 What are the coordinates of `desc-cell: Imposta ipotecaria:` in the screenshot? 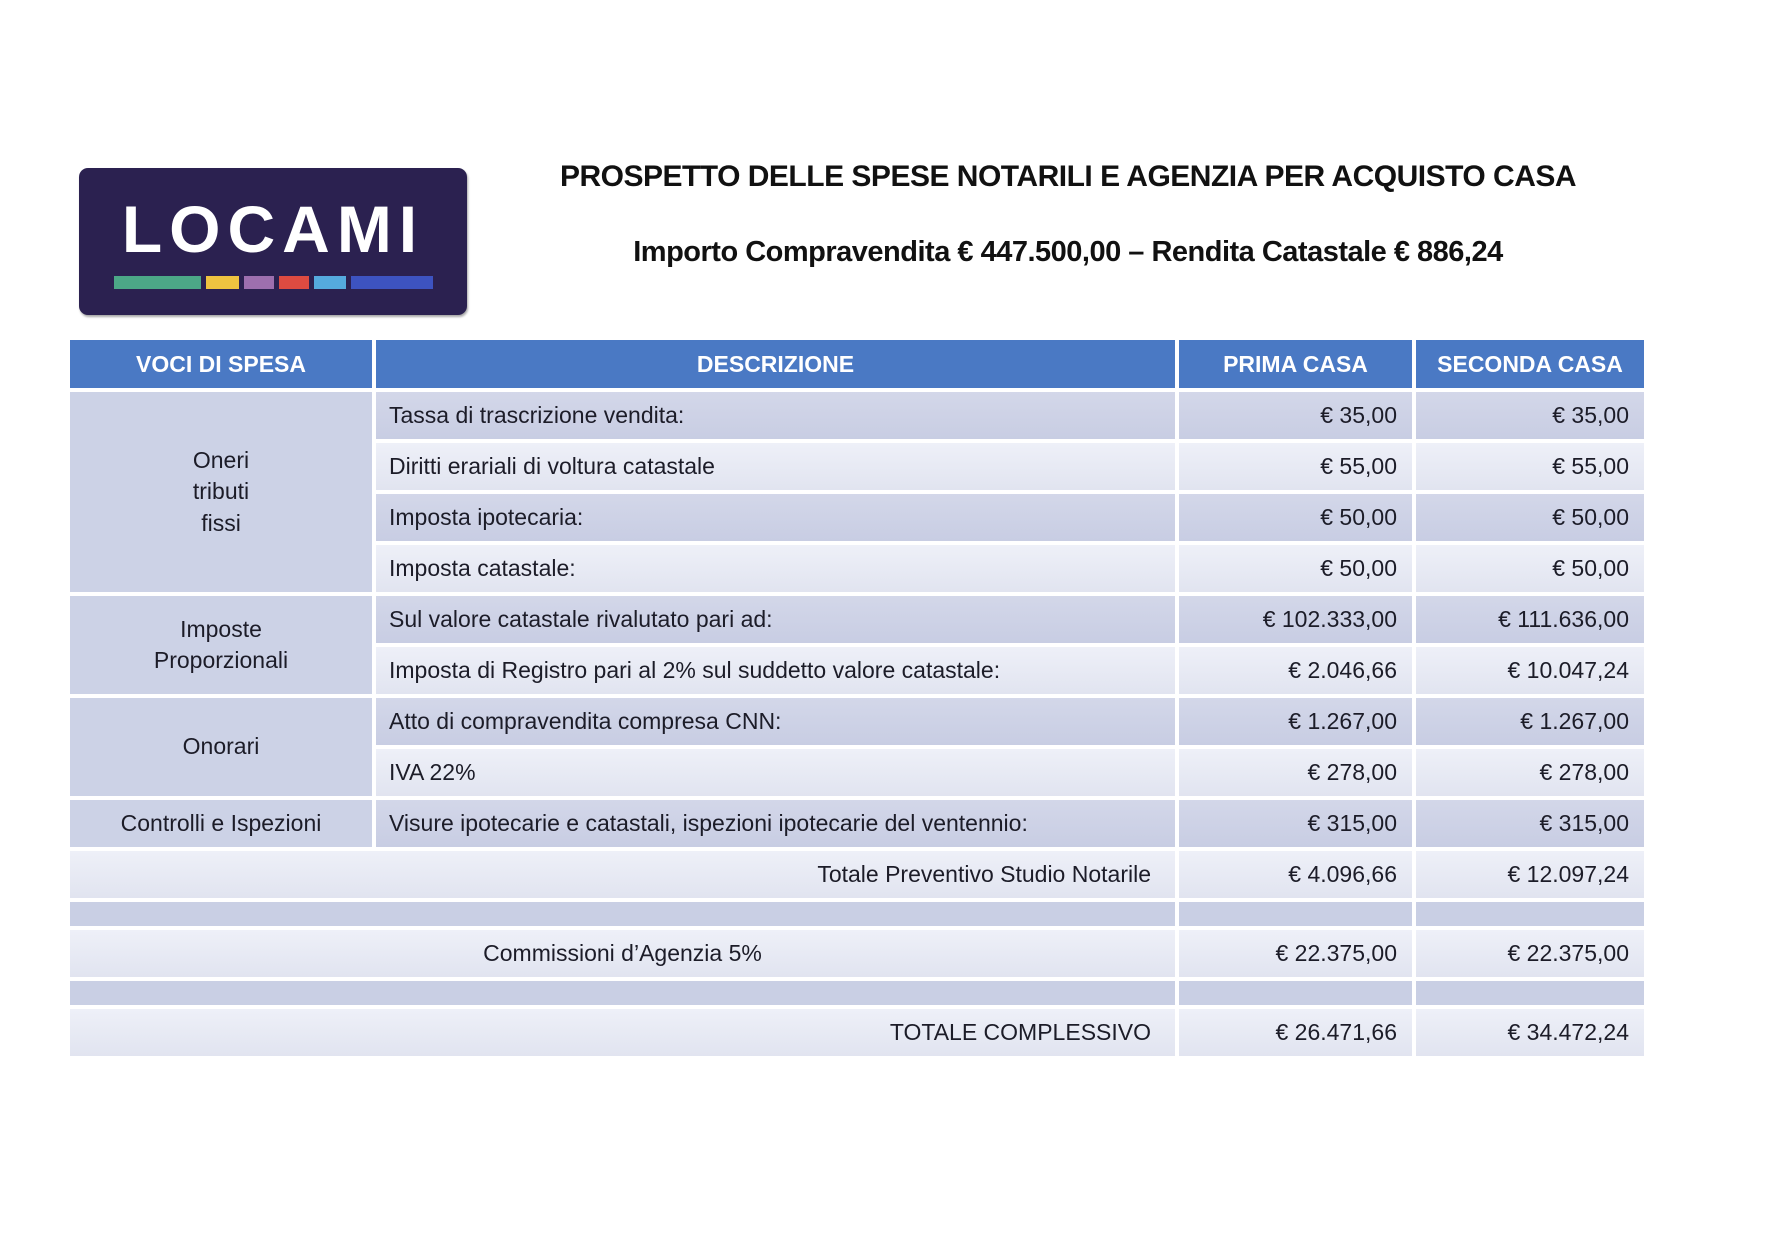 It's located at (775, 517).